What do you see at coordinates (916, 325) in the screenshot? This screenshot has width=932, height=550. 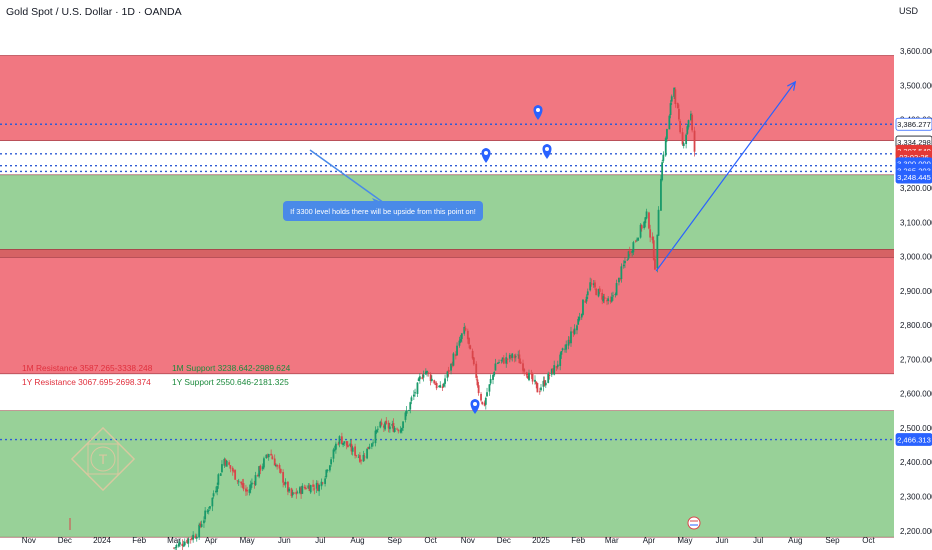 I see `y-tick-label: 2,800.000` at bounding box center [916, 325].